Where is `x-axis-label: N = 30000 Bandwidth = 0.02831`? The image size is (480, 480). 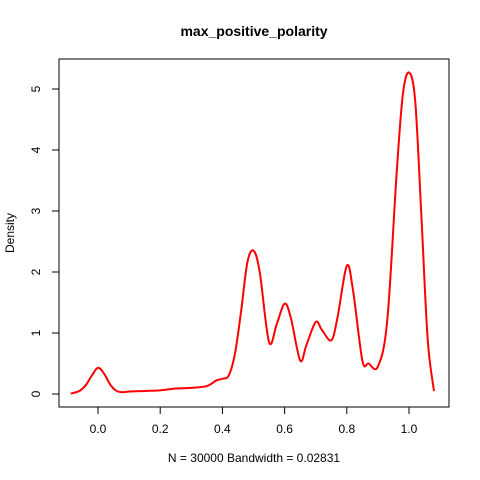
x-axis-label: N = 30000 Bandwidth = 0.02831 is located at coordinates (254, 458).